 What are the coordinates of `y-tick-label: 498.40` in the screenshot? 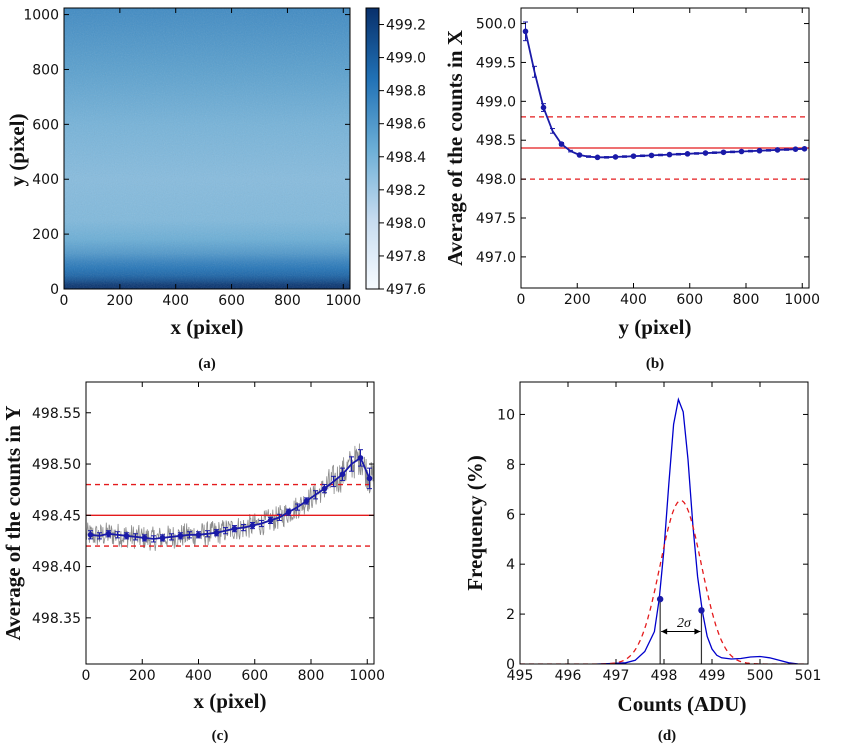 It's located at (56, 568).